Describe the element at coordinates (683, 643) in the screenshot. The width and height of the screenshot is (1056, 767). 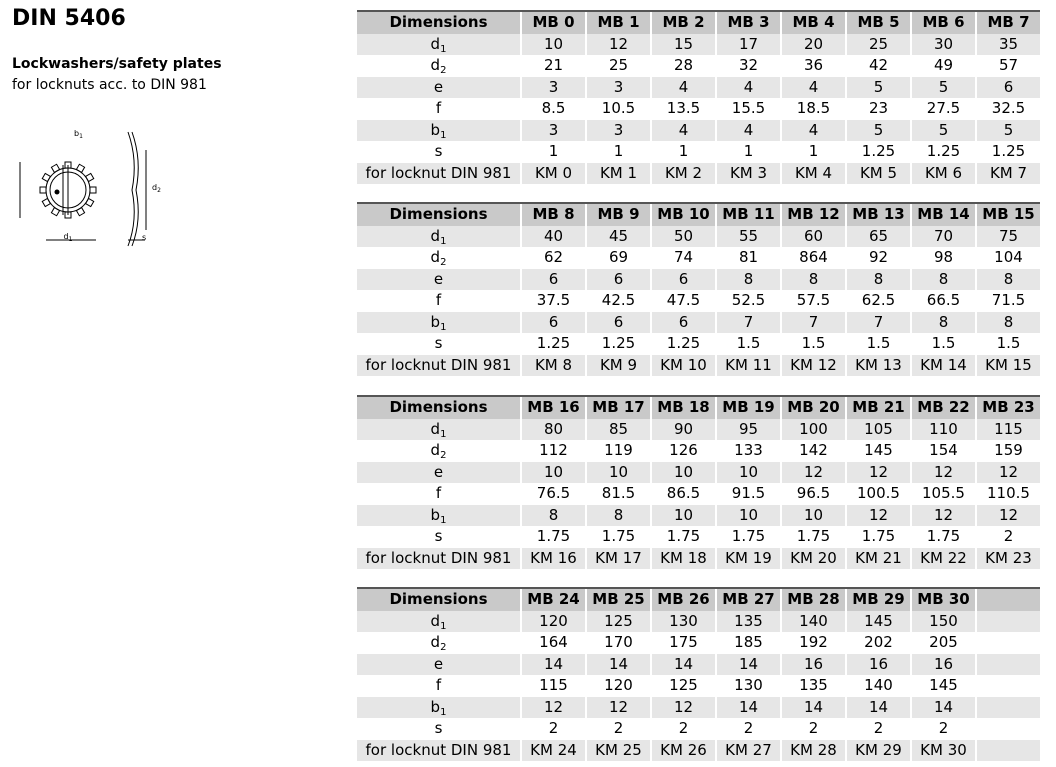
I see `cell: 175` at that location.